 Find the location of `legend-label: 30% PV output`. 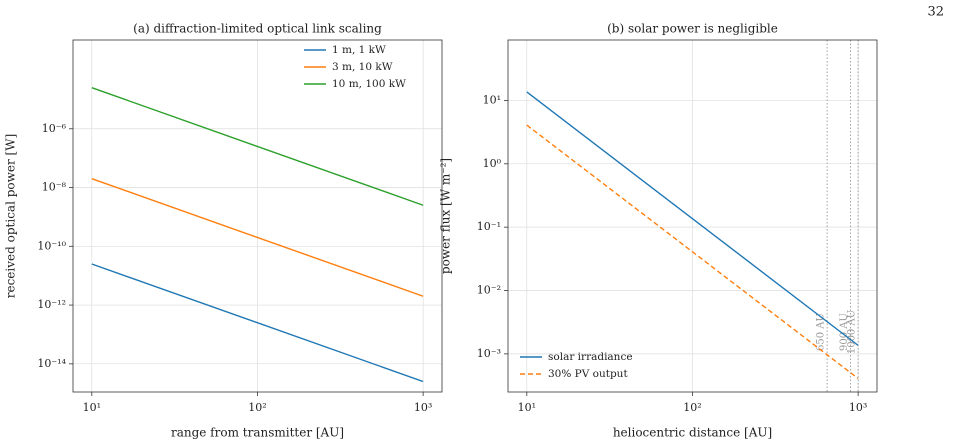

legend-label: 30% PV output is located at coordinates (588, 374).